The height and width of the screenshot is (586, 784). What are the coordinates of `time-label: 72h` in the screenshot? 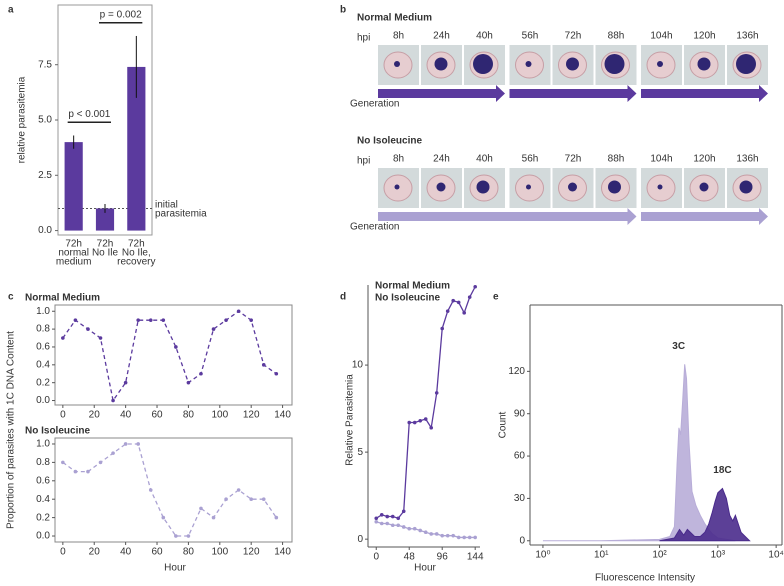 It's located at (573, 36).